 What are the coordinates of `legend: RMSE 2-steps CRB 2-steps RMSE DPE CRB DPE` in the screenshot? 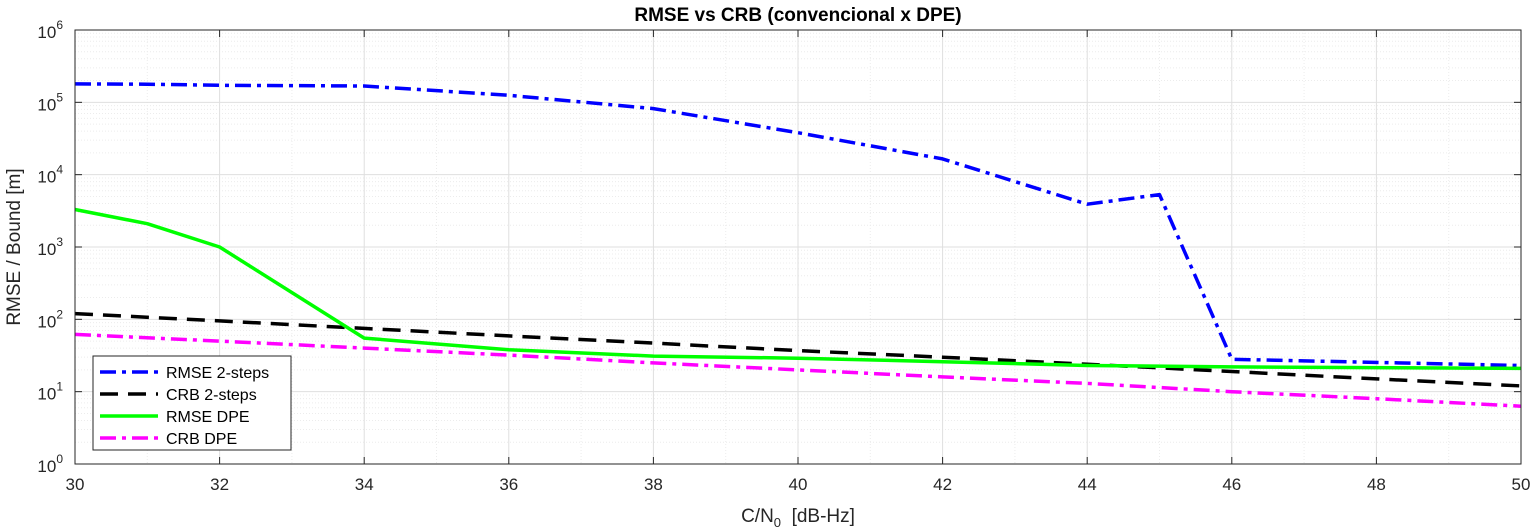 It's located at (192, 403).